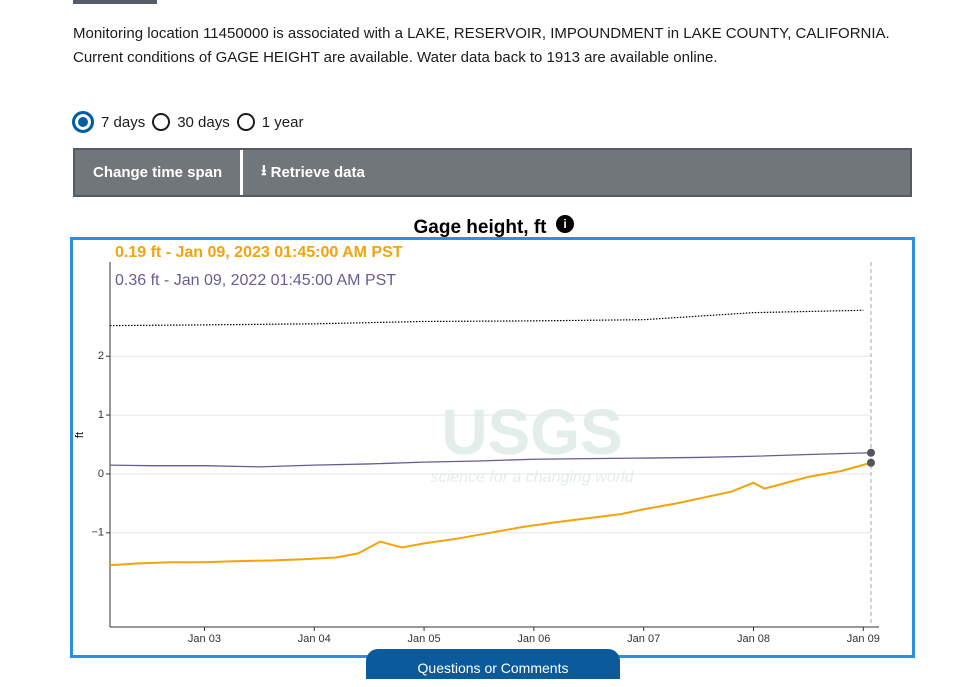 The height and width of the screenshot is (687, 959). I want to click on x-tick-label: Jan 04, so click(314, 639).